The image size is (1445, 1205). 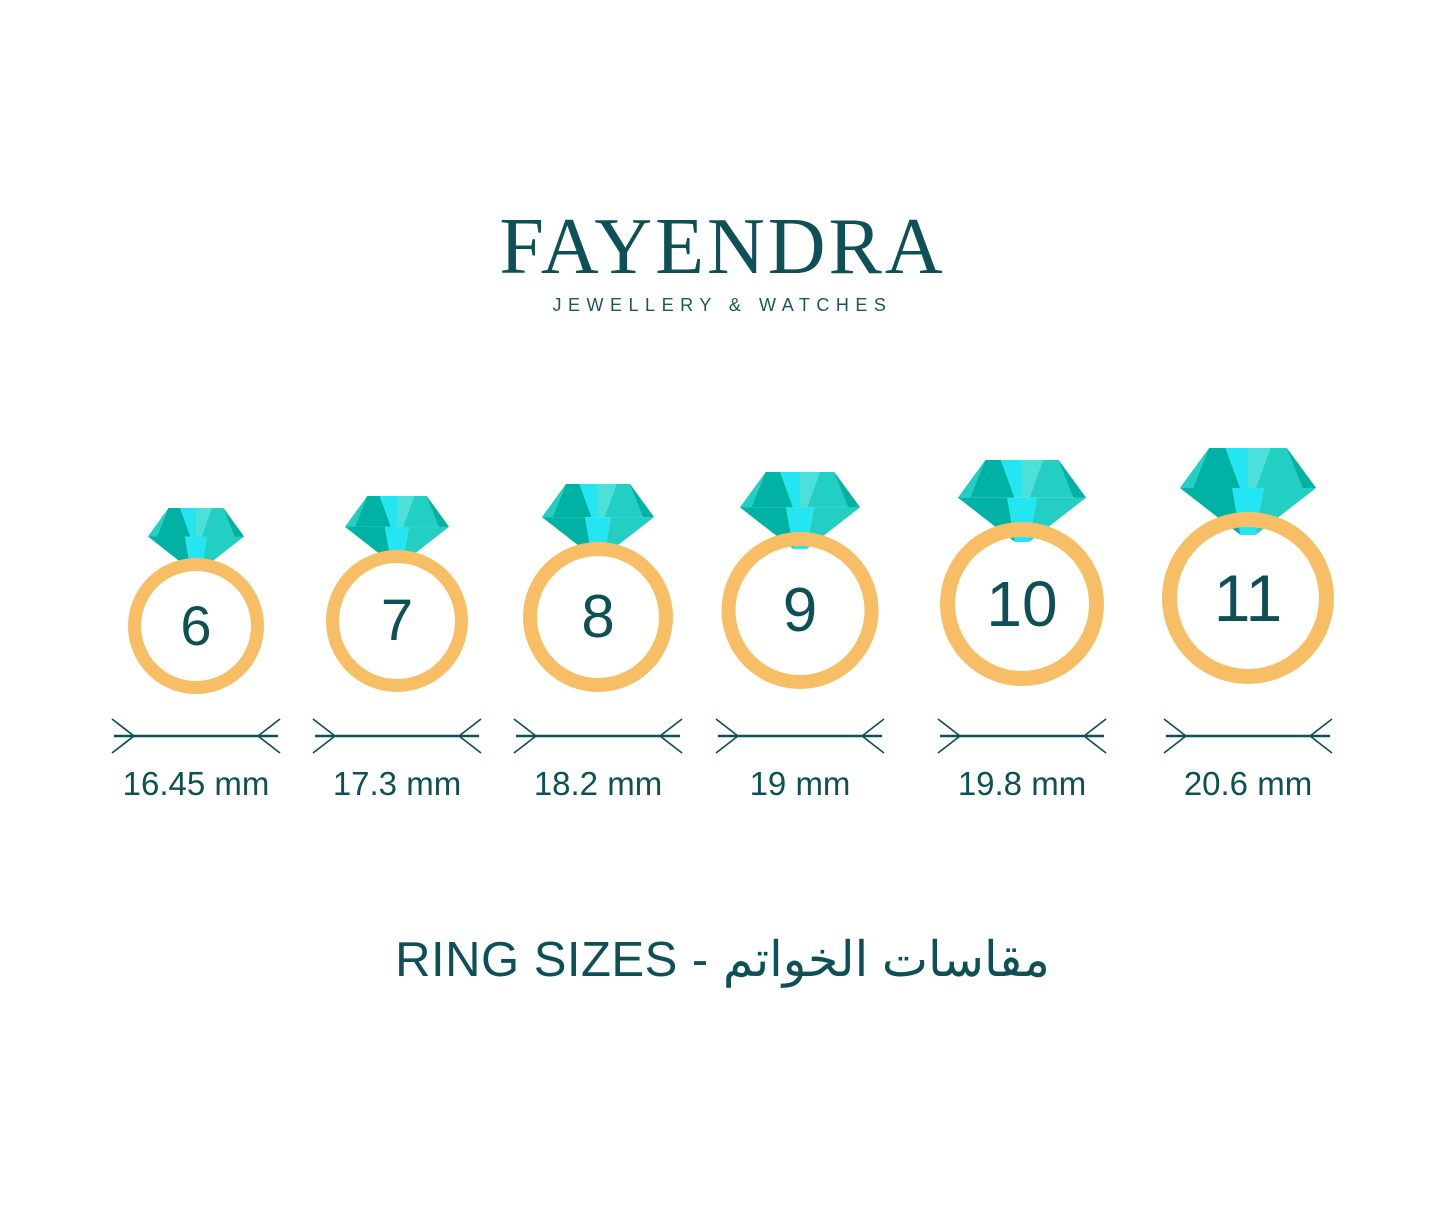 I want to click on diameter-label-9: 19 mm, so click(x=800, y=783).